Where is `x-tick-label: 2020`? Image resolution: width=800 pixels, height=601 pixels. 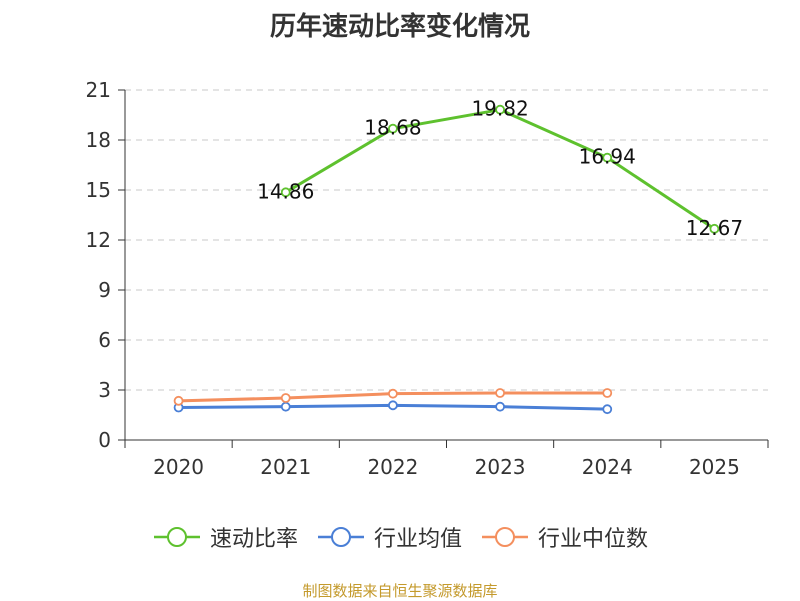 x-tick-label: 2020 is located at coordinates (178, 467).